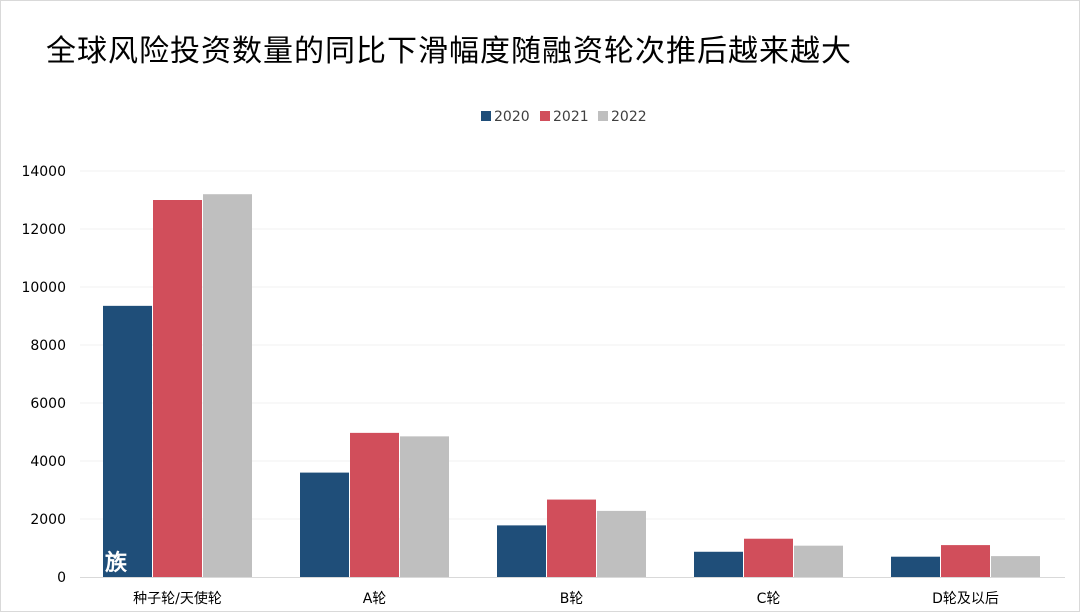  What do you see at coordinates (449, 51) in the screenshot?
I see `chart-title: 全球风险投资数量的同比下滑幅度随融资轮次推后越来越大` at bounding box center [449, 51].